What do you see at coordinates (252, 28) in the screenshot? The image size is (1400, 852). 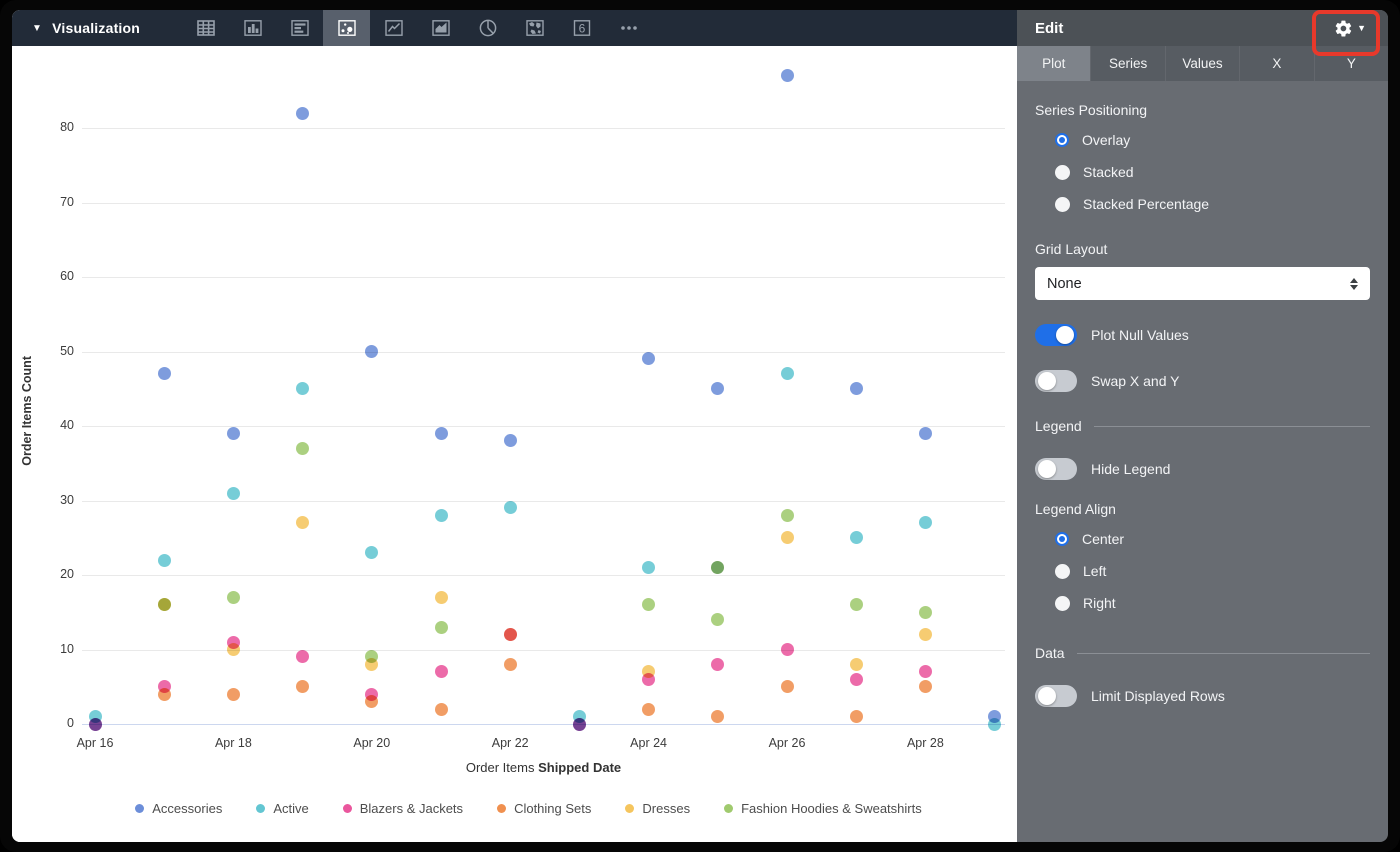 I see `viz-type-column-chart-icon` at bounding box center [252, 28].